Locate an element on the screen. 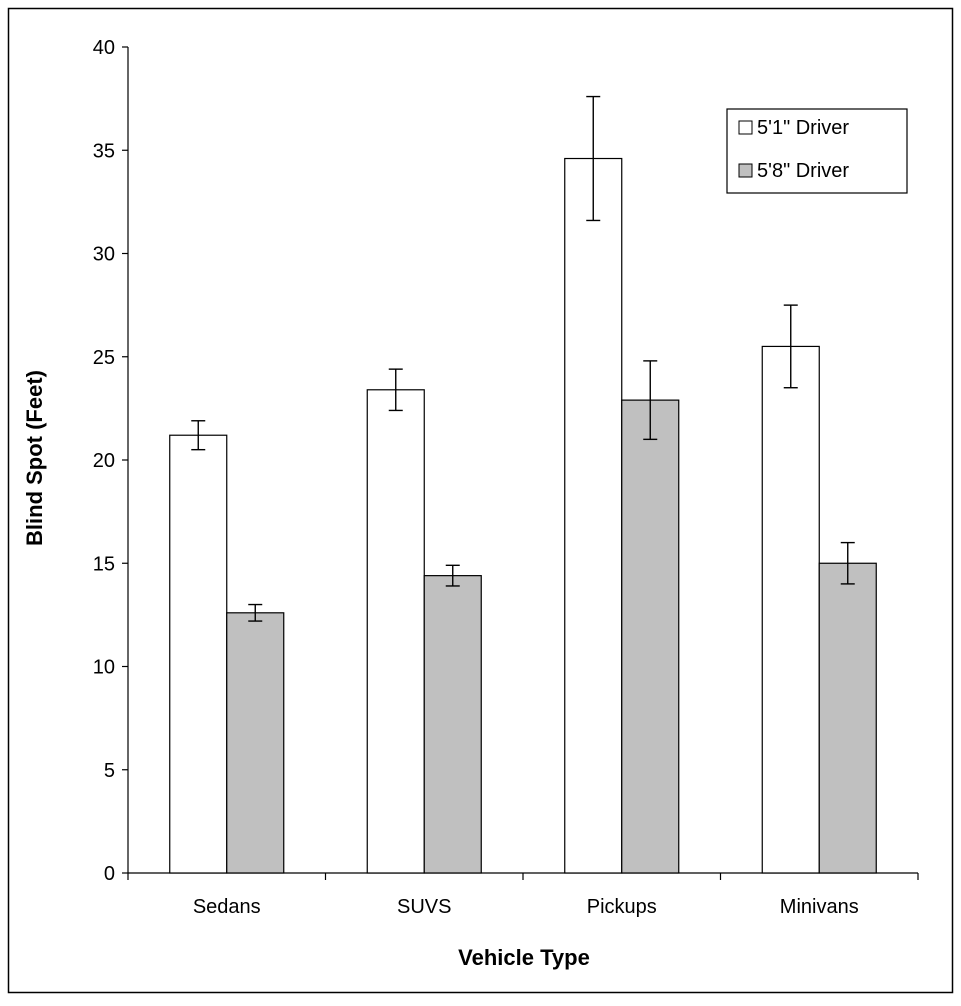 This screenshot has width=961, height=1006. y-tick-label: 35 is located at coordinates (104, 151).